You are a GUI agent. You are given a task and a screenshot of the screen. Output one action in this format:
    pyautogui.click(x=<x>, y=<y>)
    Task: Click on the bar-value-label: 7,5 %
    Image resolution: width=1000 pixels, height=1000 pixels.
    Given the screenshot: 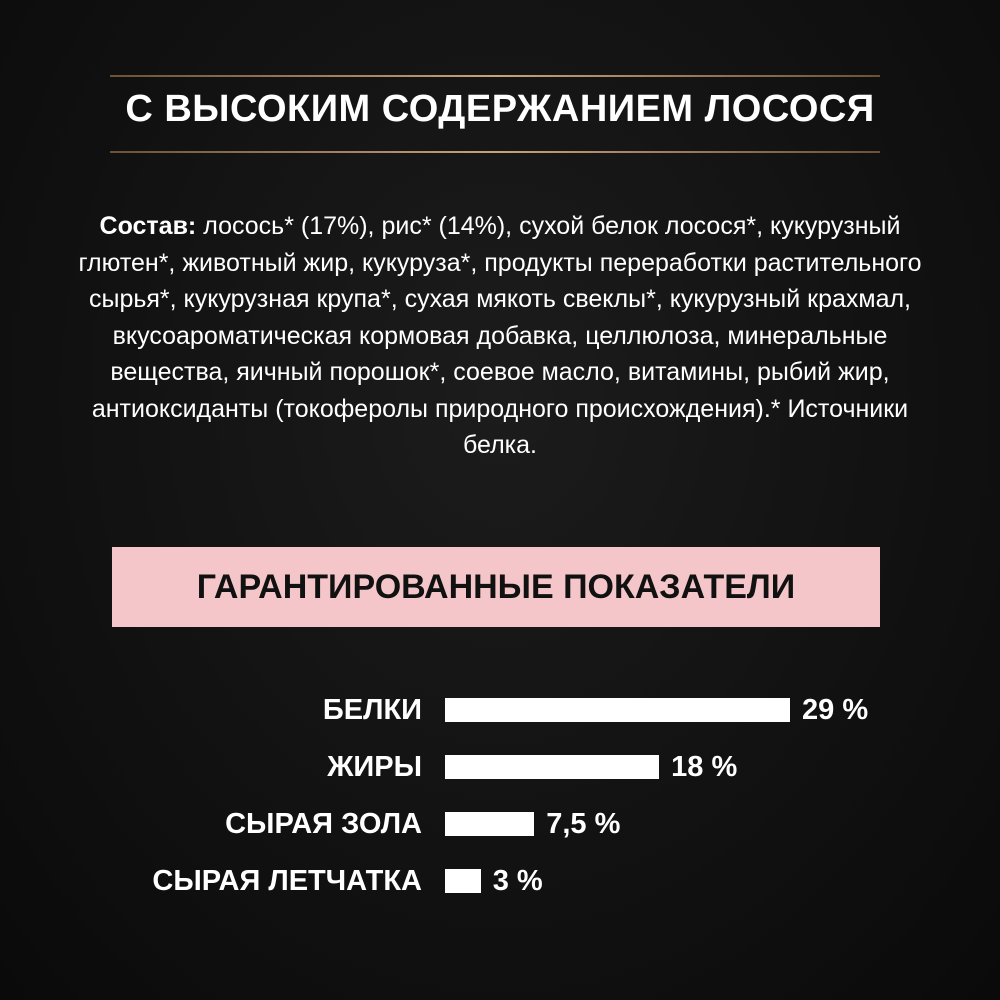 What is the action you would take?
    pyautogui.click(x=583, y=823)
    